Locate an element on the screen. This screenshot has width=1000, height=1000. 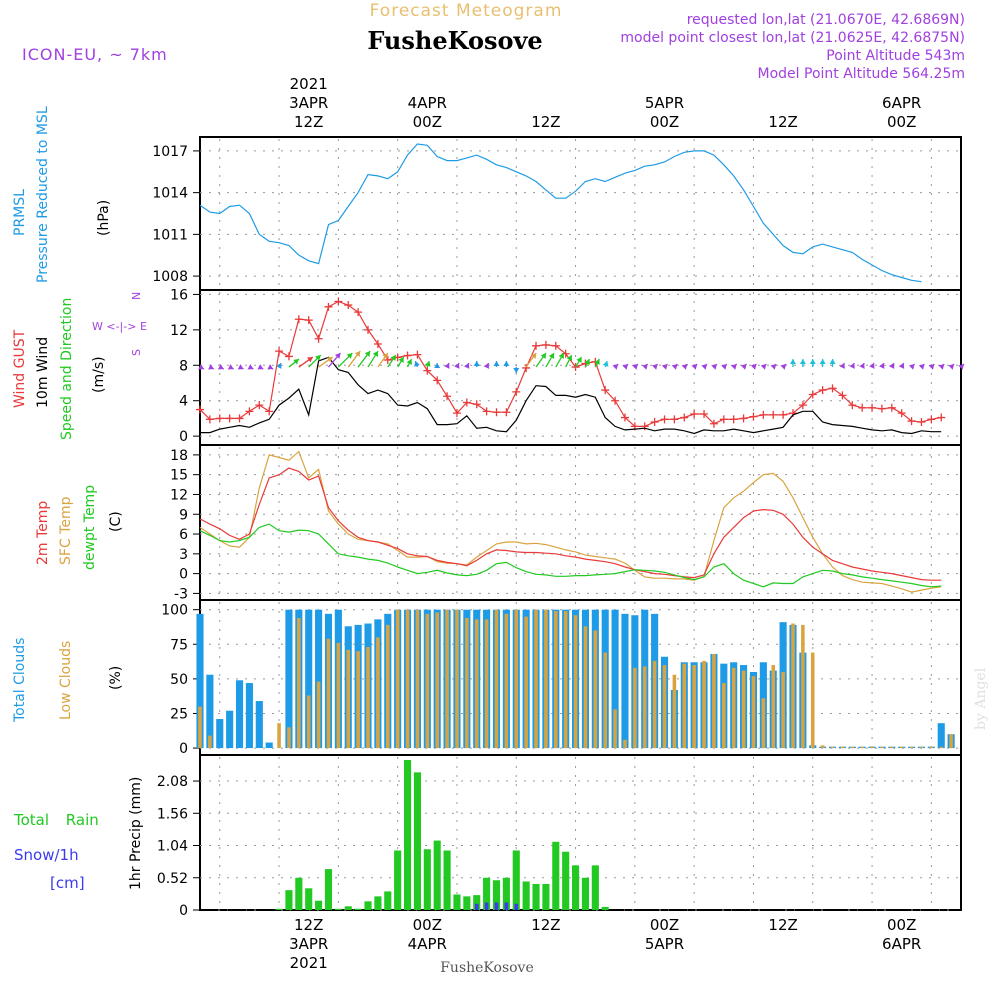
temp-ylabel-2: SFC Temp is located at coordinates (66, 530).